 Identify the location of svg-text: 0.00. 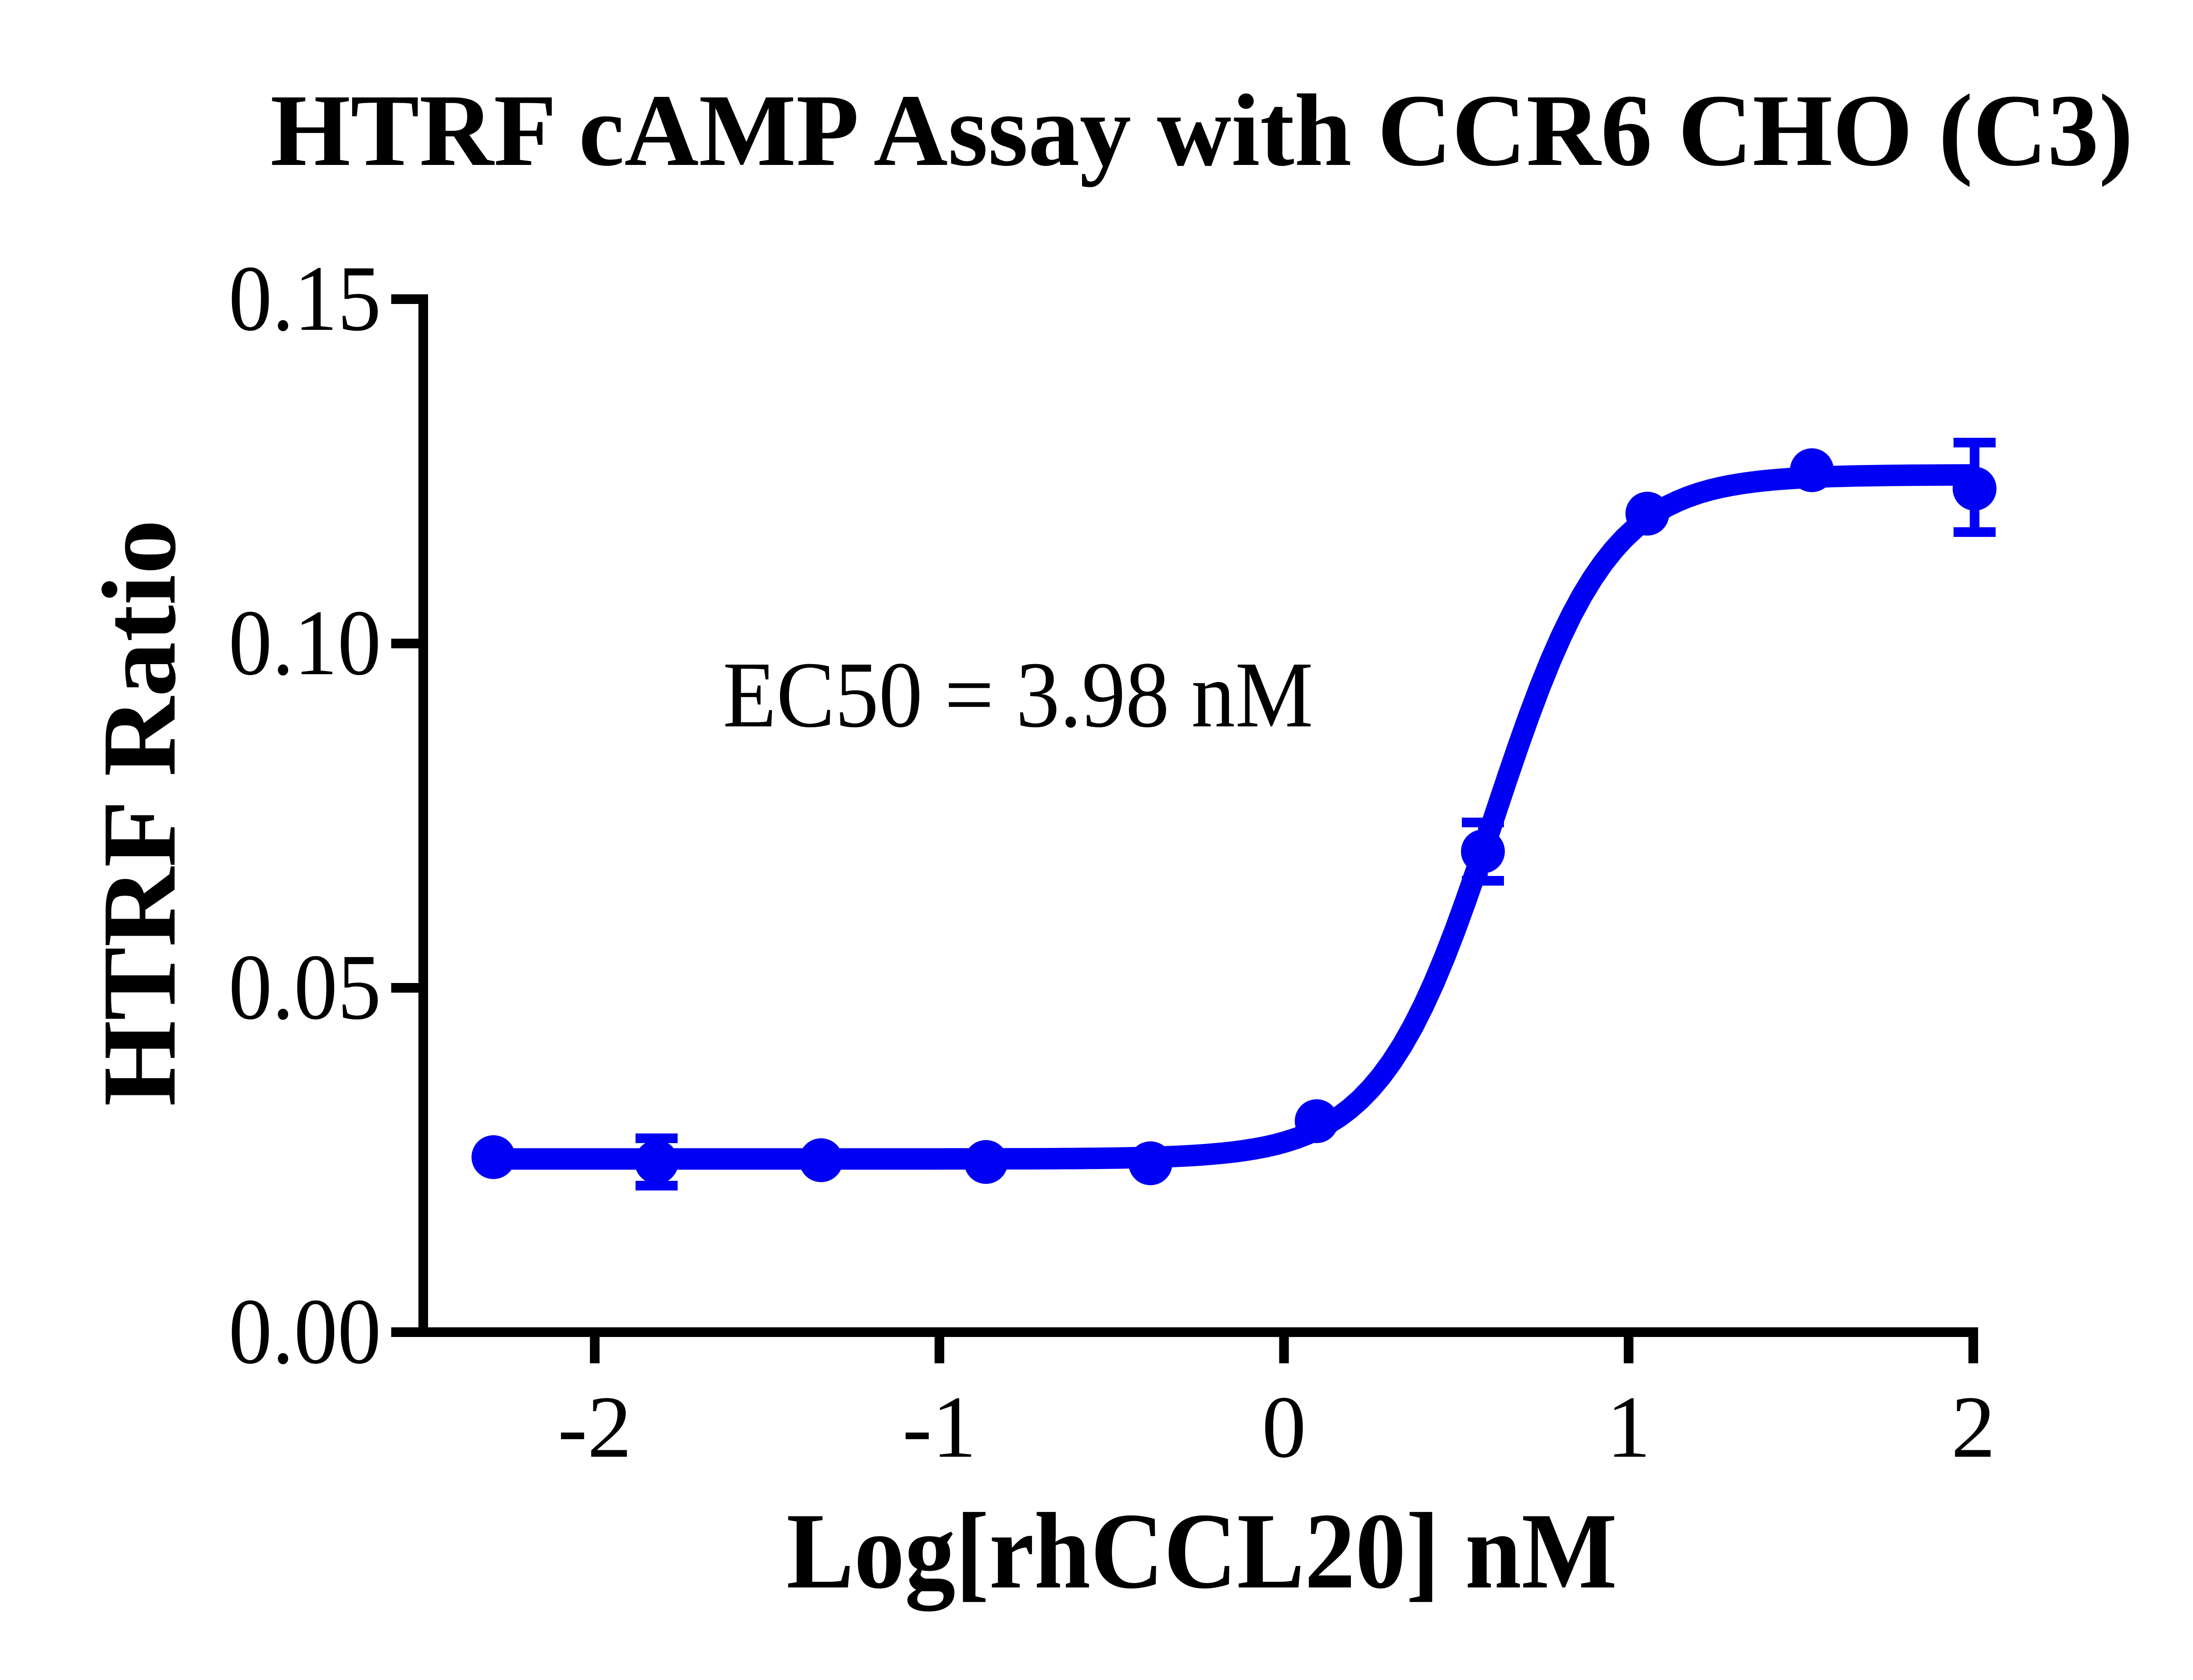
(305, 1331).